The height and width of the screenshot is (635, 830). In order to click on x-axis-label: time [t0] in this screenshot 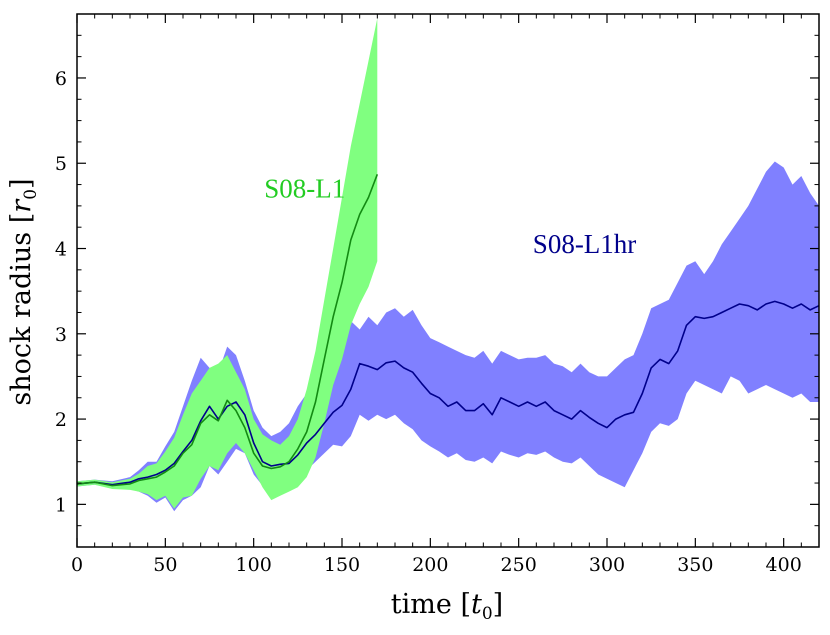, I will do `click(447, 606)`.